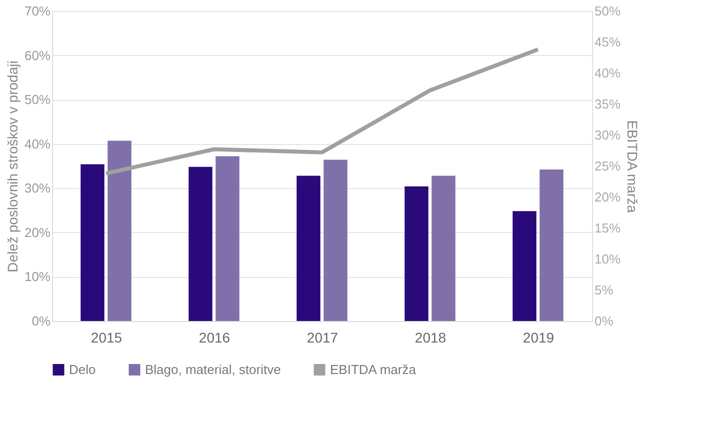 Image resolution: width=728 pixels, height=425 pixels. Describe the element at coordinates (106, 338) in the screenshot. I see `x-tick-label: 2015` at that location.